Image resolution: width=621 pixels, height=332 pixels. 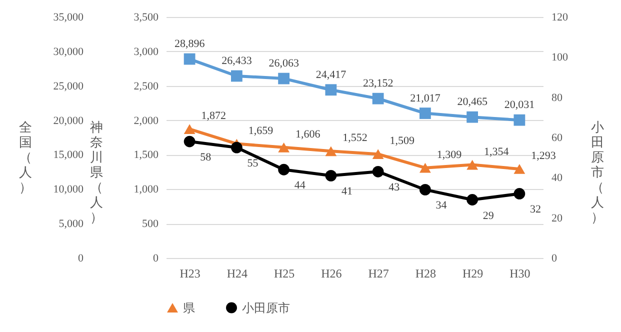 What do you see at coordinates (190, 44) in the screenshot?
I see `data-label: 28,896` at bounding box center [190, 44].